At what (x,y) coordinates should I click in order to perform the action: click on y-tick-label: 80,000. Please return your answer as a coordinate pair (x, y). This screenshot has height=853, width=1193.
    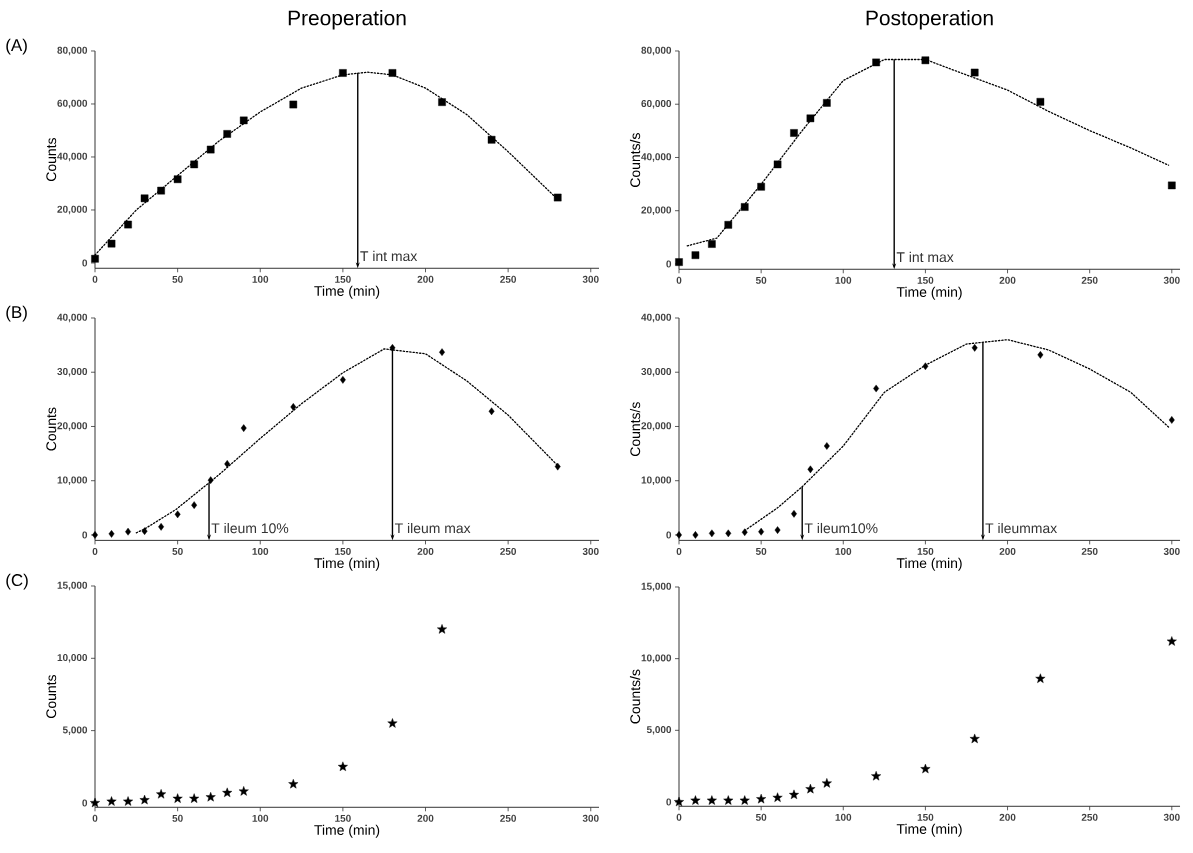
    Looking at the image, I should click on (656, 51).